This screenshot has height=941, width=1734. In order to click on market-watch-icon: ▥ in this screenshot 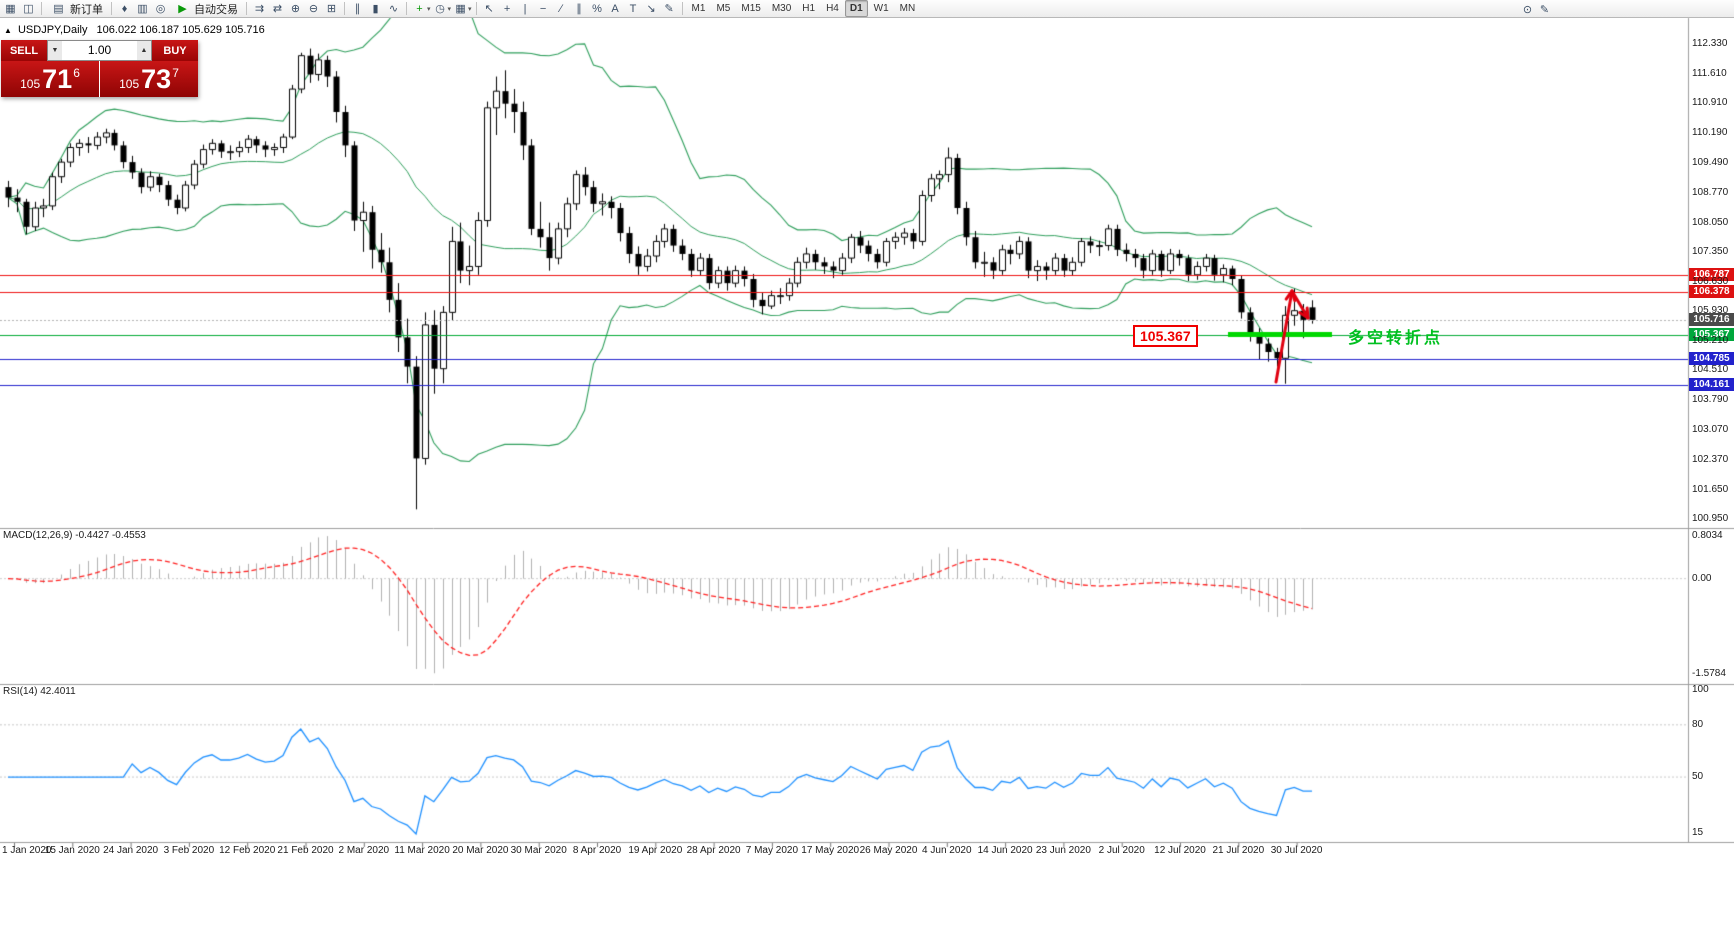, I will do `click(142, 9)`.